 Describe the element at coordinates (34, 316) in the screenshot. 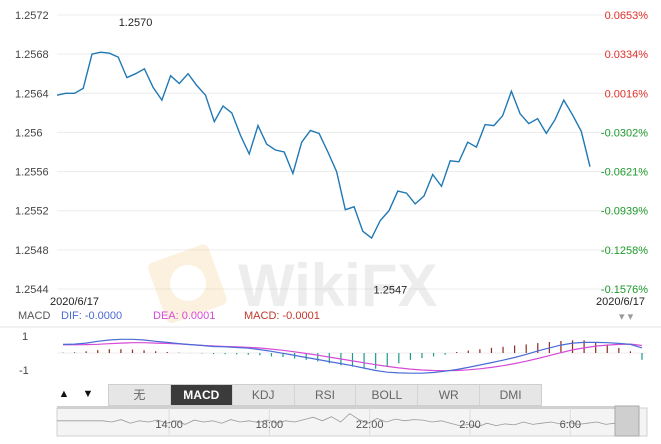

I see `macd-legend-title: MACD` at that location.